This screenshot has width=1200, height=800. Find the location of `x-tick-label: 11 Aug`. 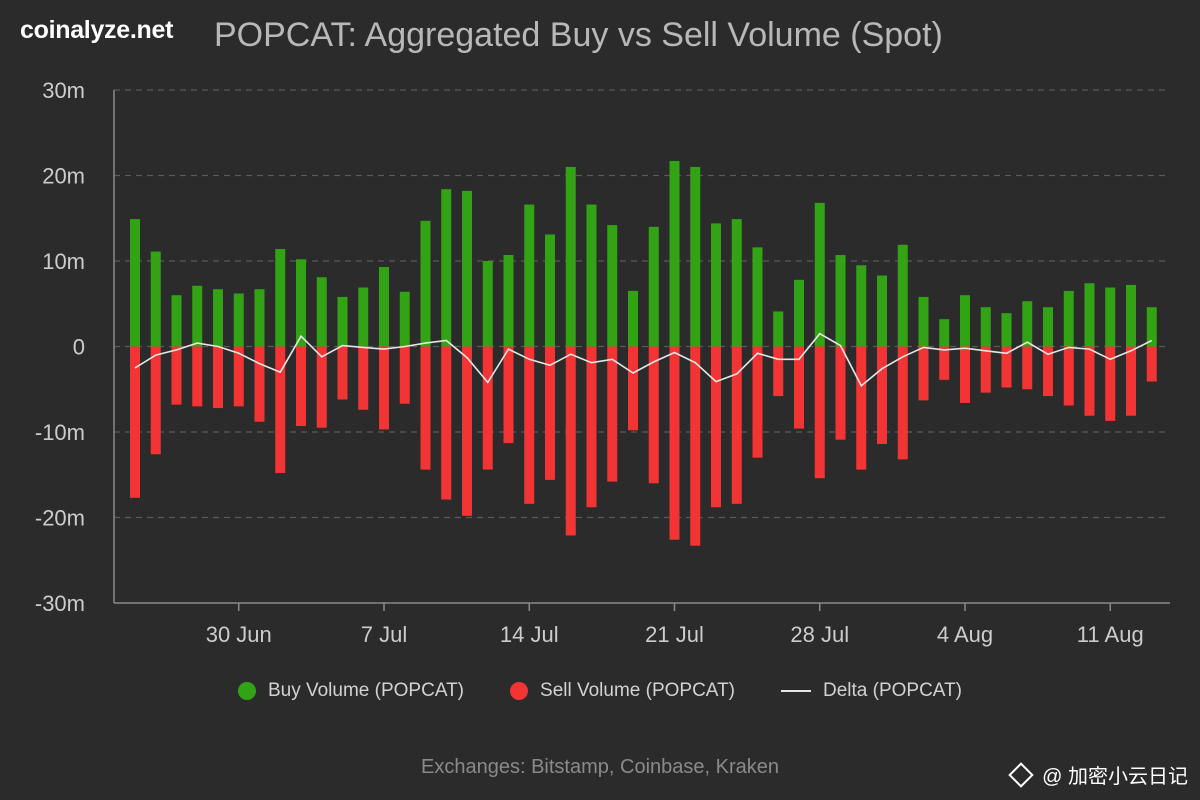

x-tick-label: 11 Aug is located at coordinates (1110, 634).